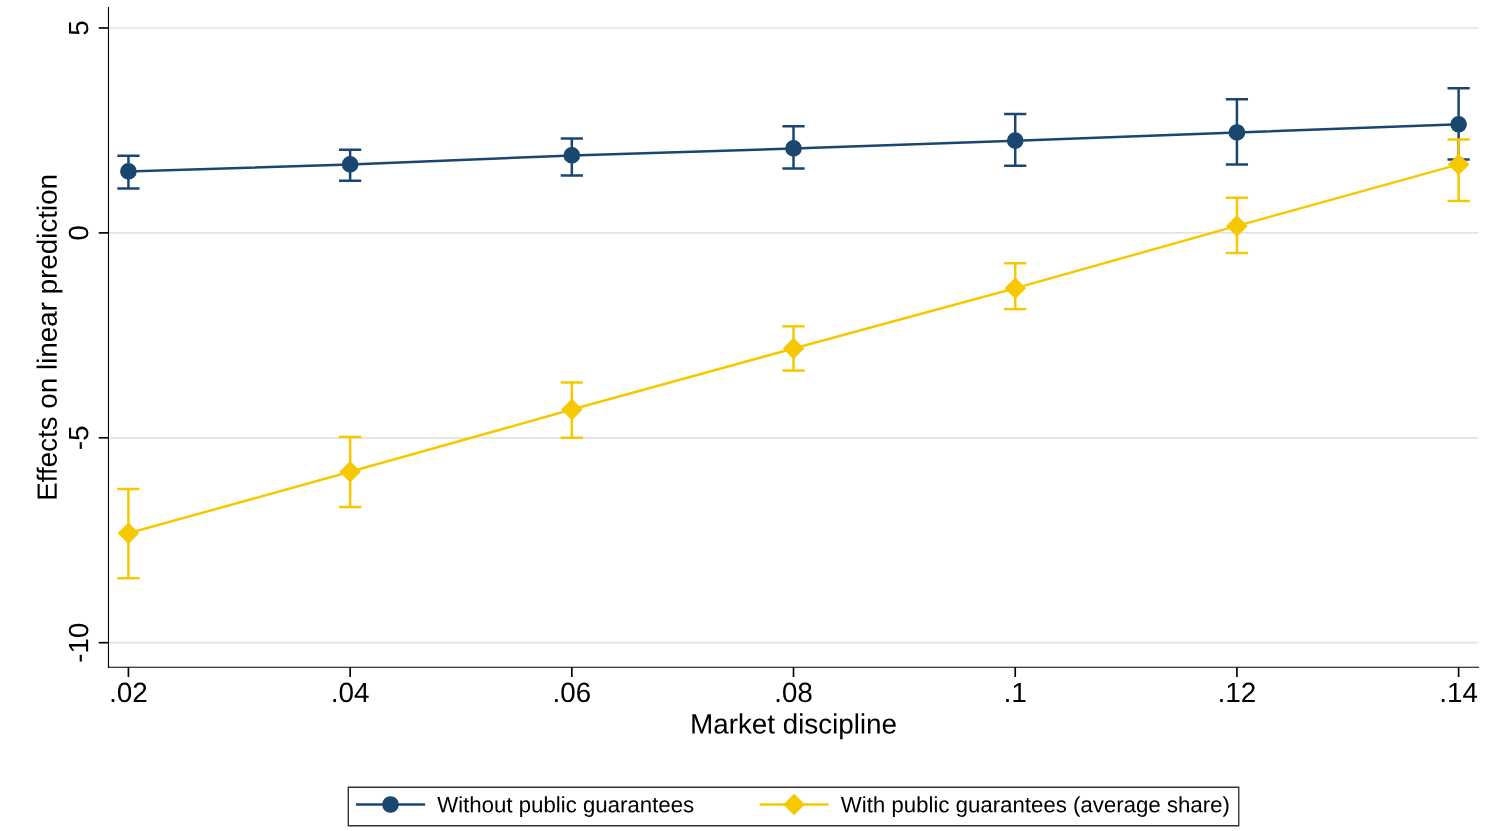 The height and width of the screenshot is (831, 1486). Describe the element at coordinates (565, 806) in the screenshot. I see `legend-label: Without public guarantees` at that location.